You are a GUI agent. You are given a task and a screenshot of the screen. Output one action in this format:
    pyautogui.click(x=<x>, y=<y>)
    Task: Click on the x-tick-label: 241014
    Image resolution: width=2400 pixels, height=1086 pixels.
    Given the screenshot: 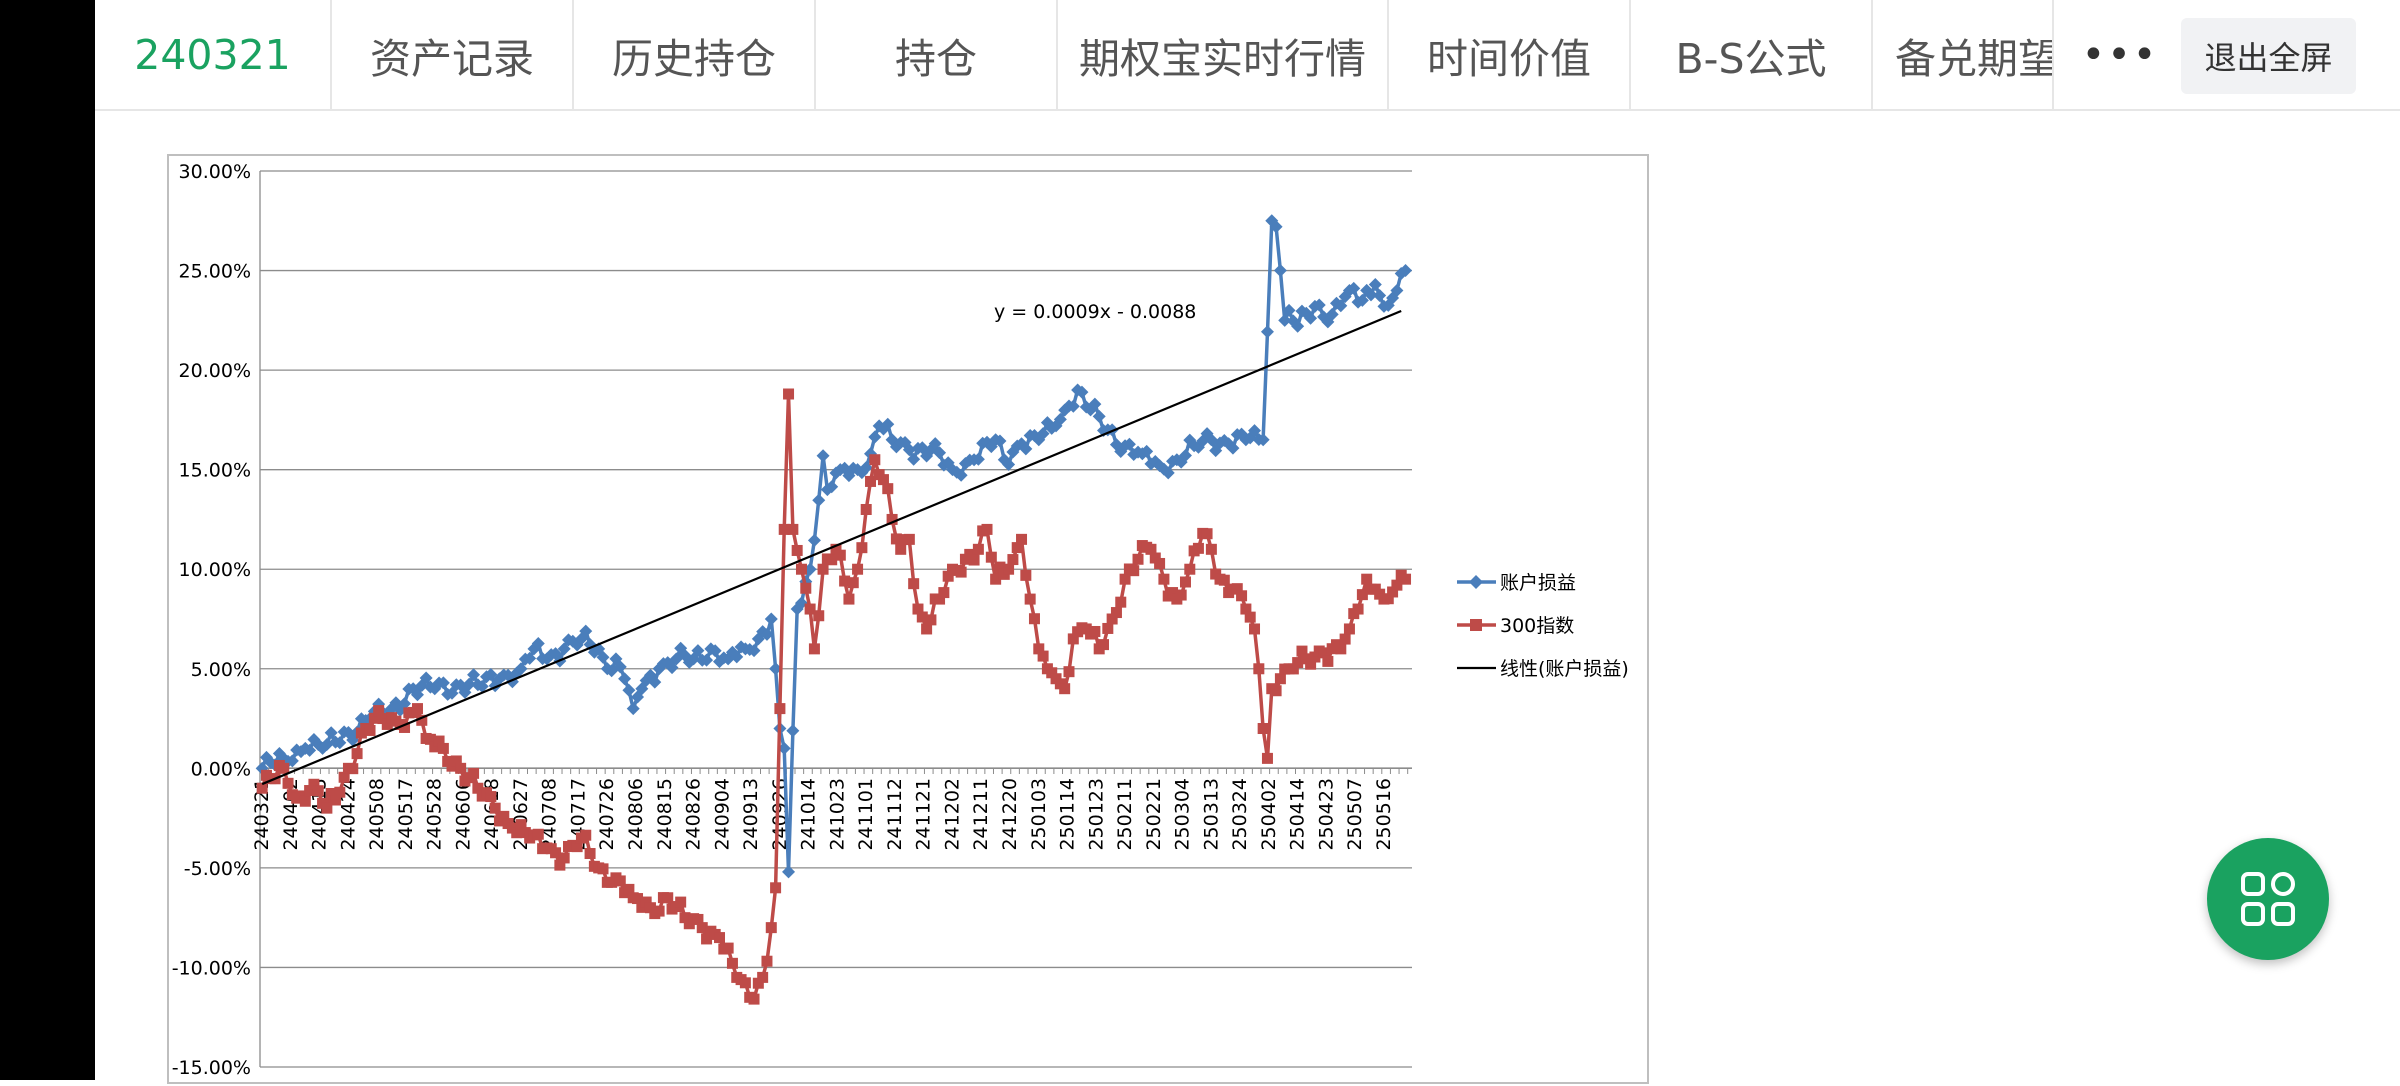 What is the action you would take?
    pyautogui.click(x=809, y=814)
    